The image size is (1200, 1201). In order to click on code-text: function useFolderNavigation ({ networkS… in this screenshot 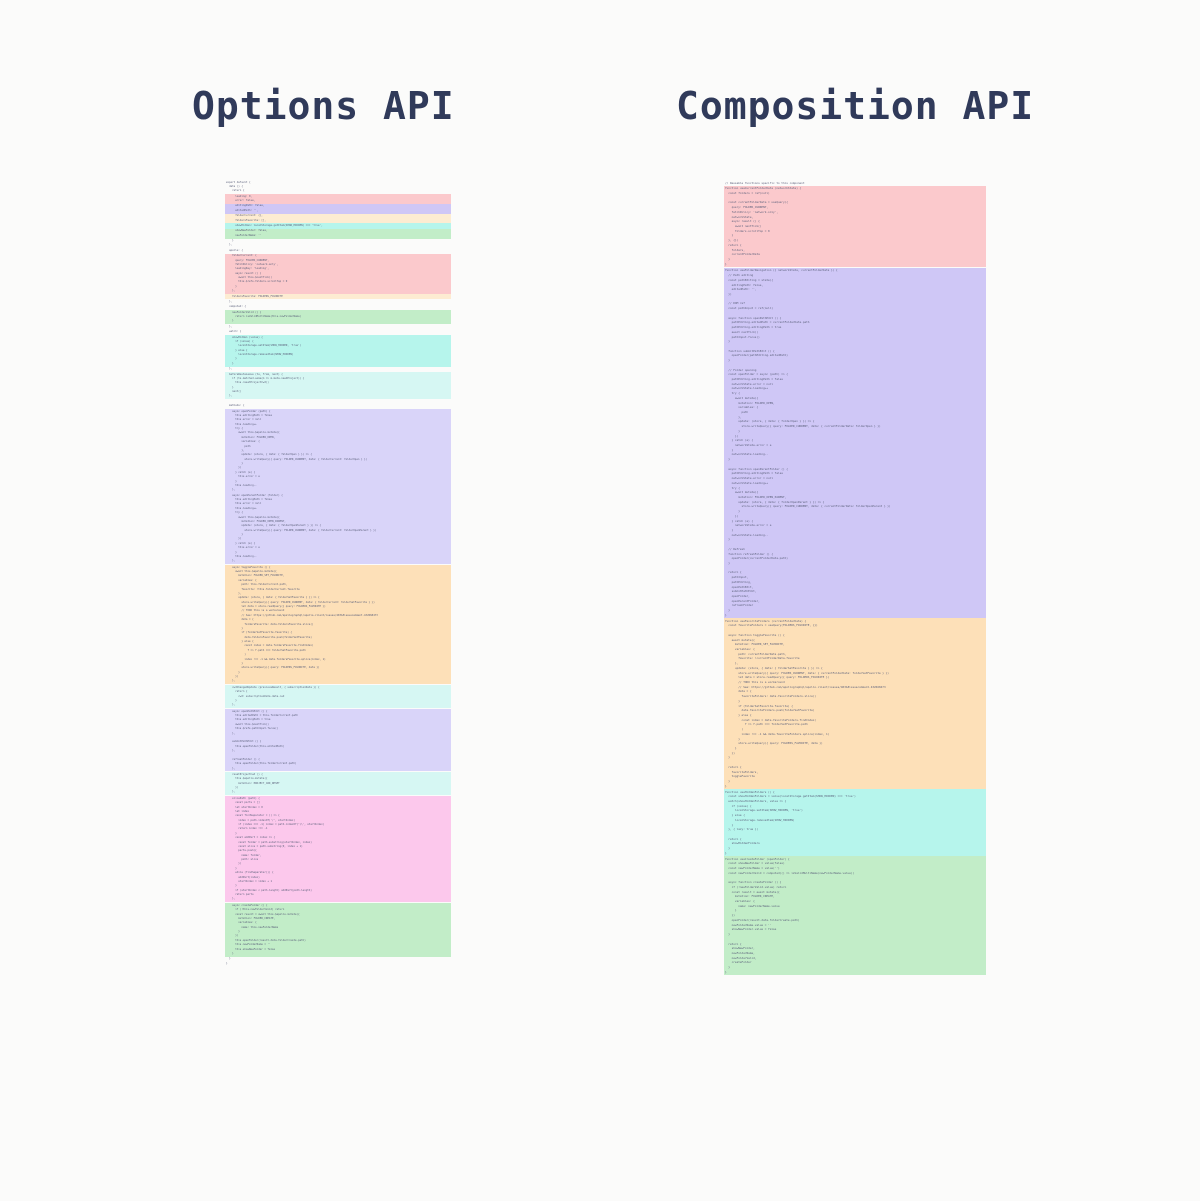, I will do `click(808, 442)`.